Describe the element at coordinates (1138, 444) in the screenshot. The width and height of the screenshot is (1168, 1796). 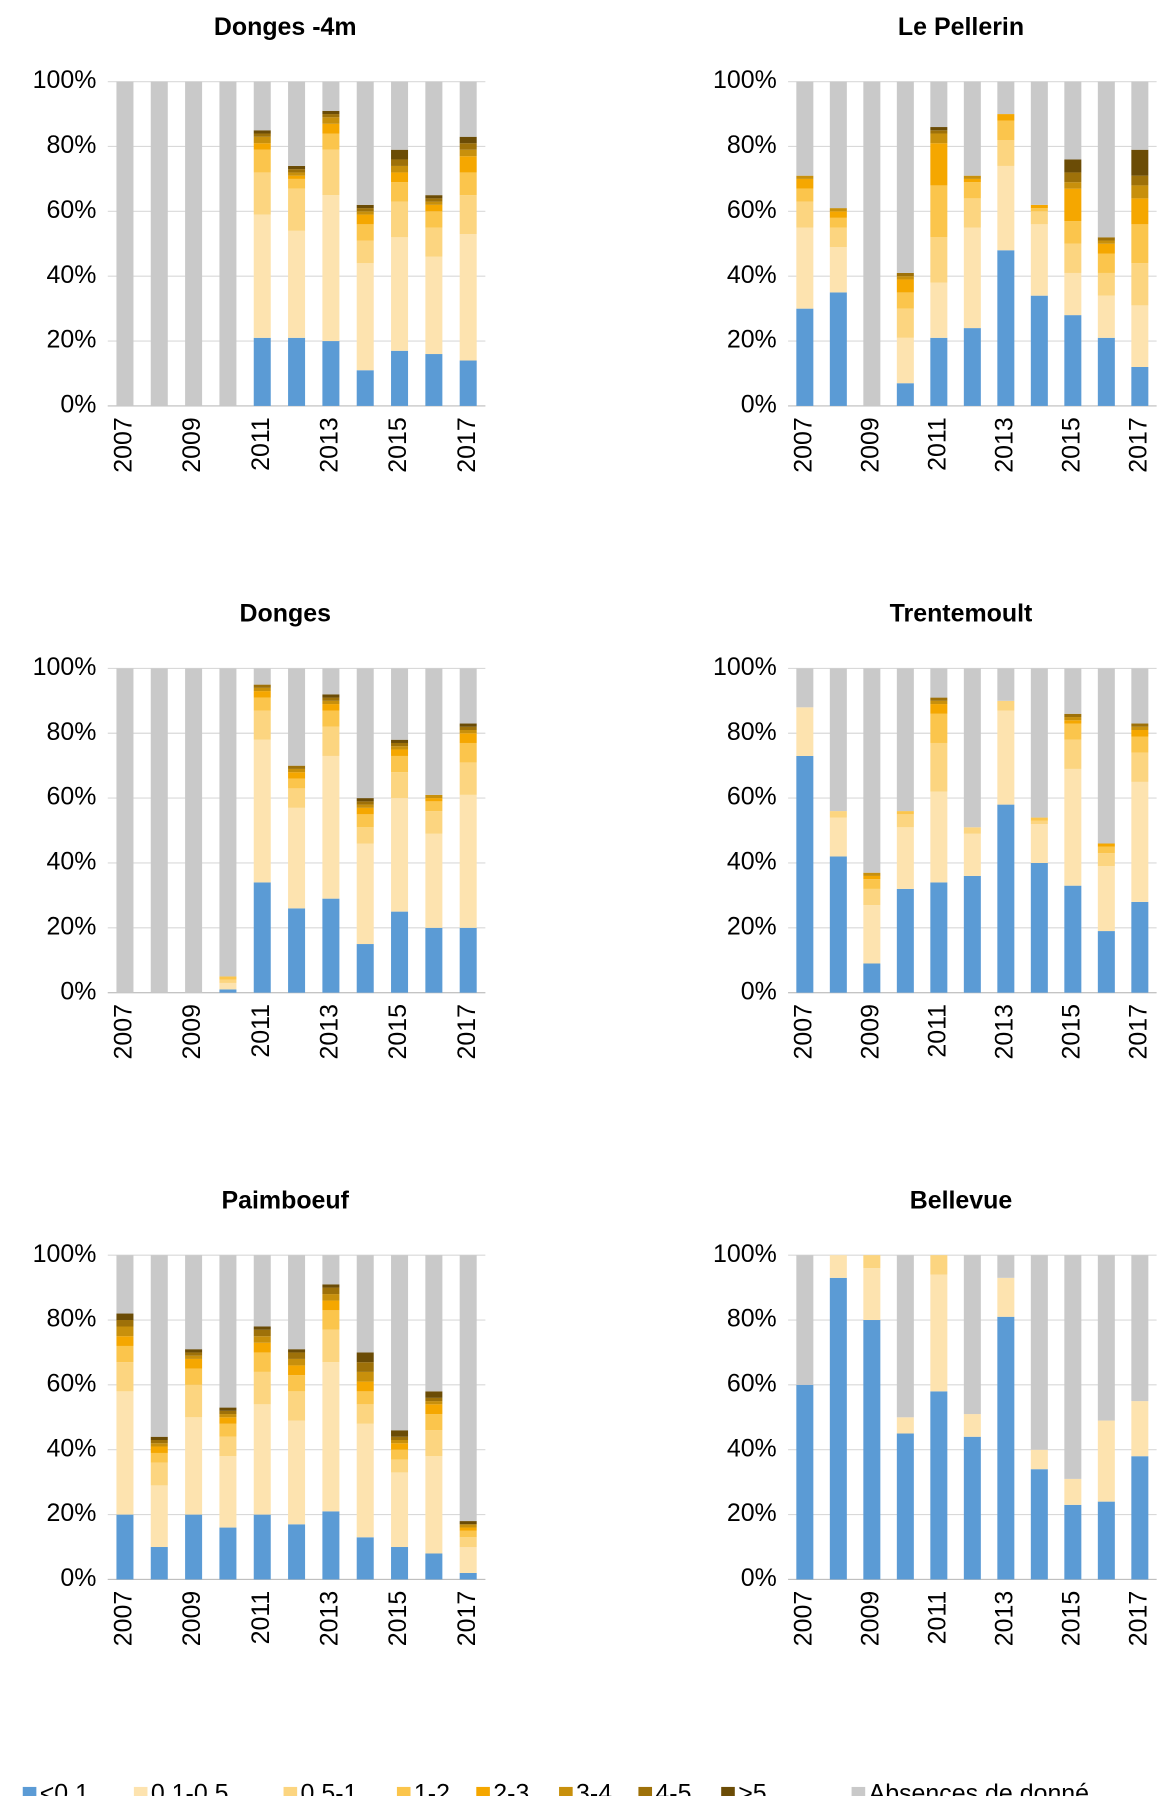
I see `x-tick-label: 2017` at that location.